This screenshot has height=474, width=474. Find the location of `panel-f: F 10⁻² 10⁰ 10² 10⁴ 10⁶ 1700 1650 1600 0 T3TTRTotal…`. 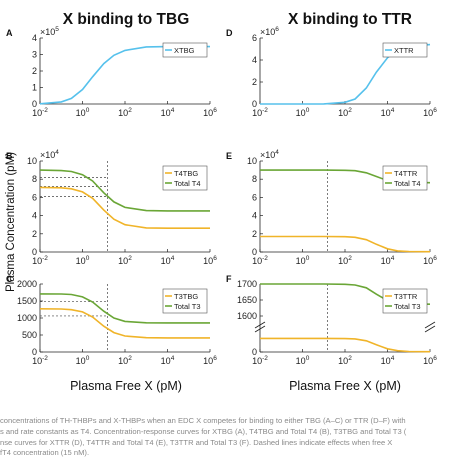

panel-f: F 10⁻² 10⁰ 10² 10⁴ 10⁶ 1700 1650 1600 0 T3TTRTotal… is located at coordinates (331, 320).